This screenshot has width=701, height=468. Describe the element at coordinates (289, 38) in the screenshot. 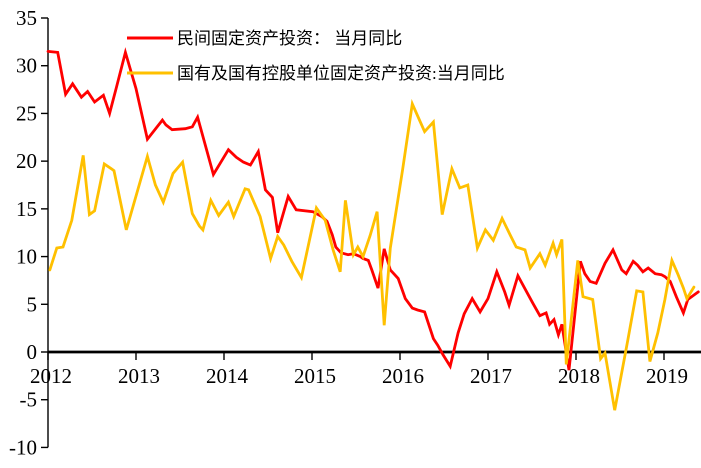

I see `legend-label-private-investment: 民间固定资产投资： 当月同比` at that location.